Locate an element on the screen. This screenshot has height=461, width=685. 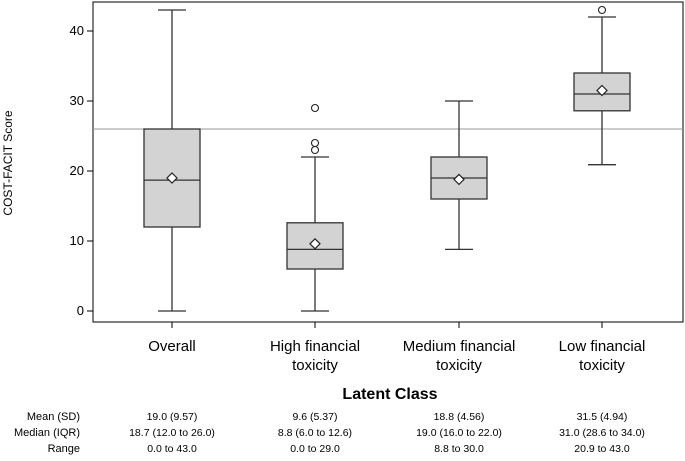
x-category-label: High financial is located at coordinates (315, 346).